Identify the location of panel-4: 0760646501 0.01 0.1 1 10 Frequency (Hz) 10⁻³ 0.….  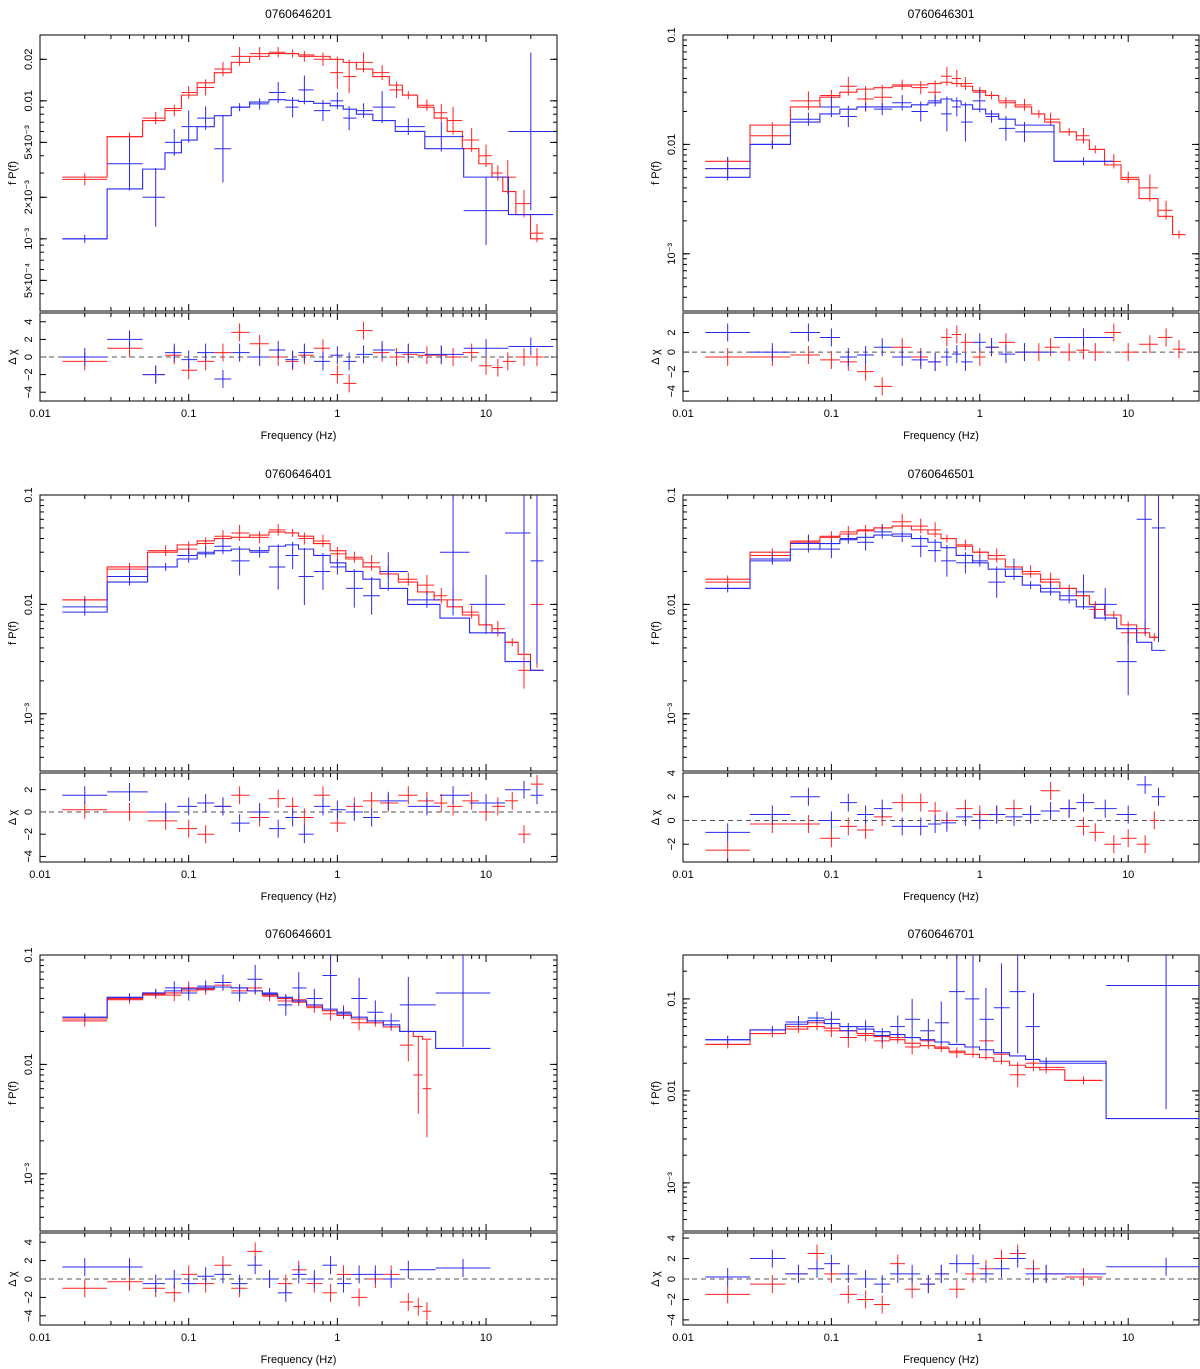
(925, 685).